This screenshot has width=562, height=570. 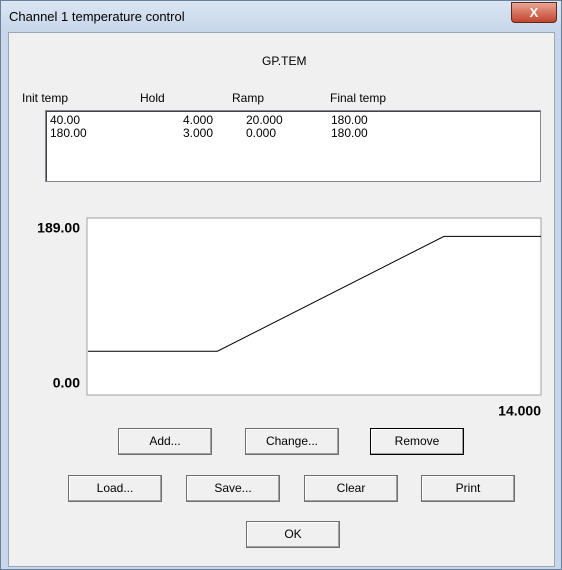 What do you see at coordinates (519, 411) in the screenshot?
I see `x-tick-label: 14.000` at bounding box center [519, 411].